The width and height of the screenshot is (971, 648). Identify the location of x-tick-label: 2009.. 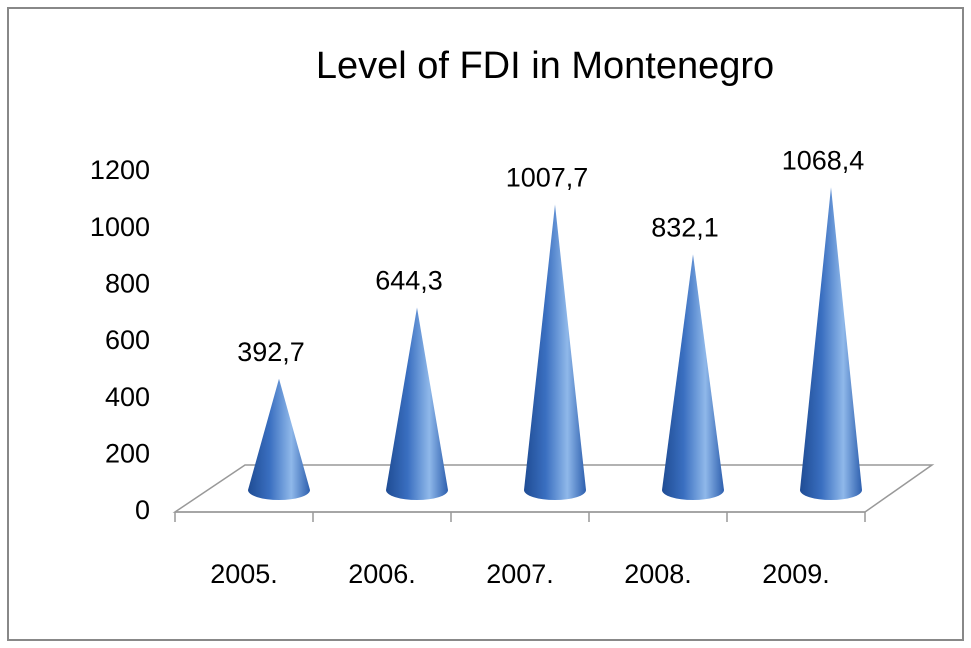
(796, 574).